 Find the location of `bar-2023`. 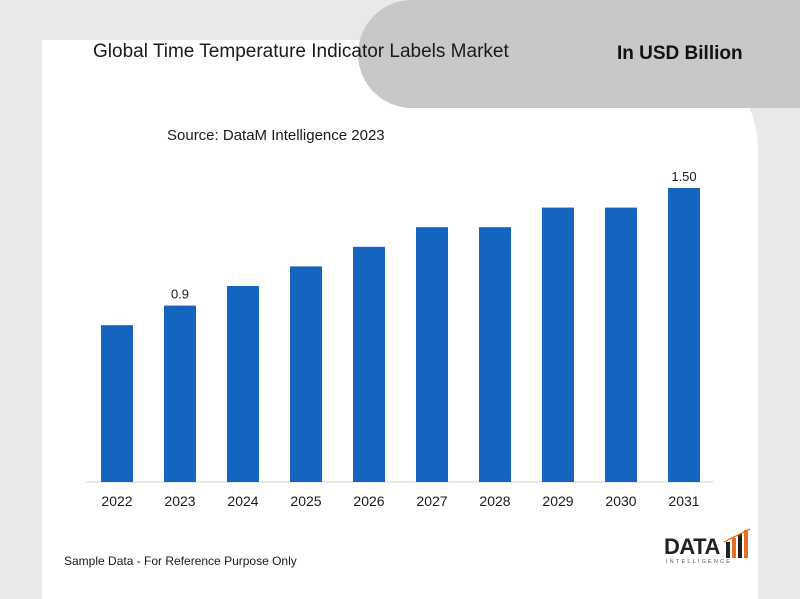

bar-2023 is located at coordinates (180, 393).